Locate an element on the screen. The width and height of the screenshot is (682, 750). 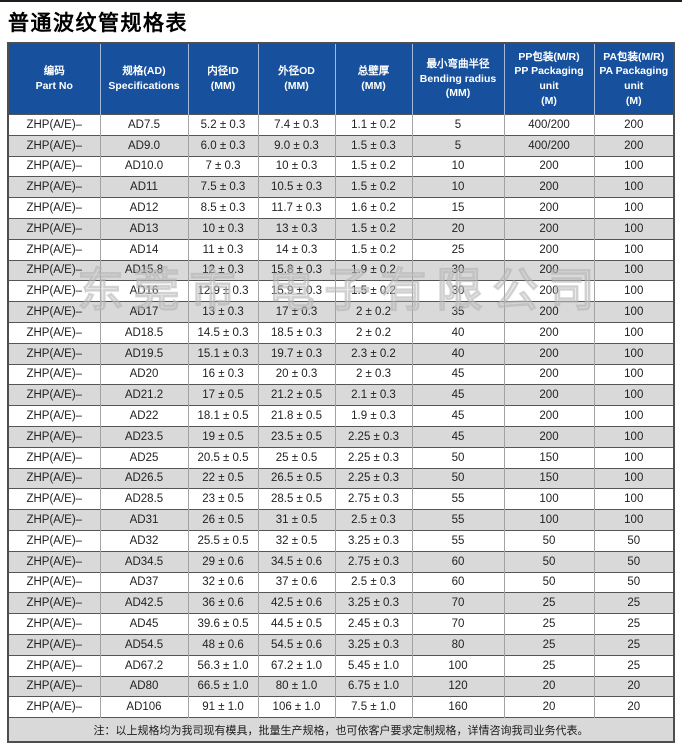
cell-inner-diameter: 56.3 ± 1.0 is located at coordinates (222, 665).